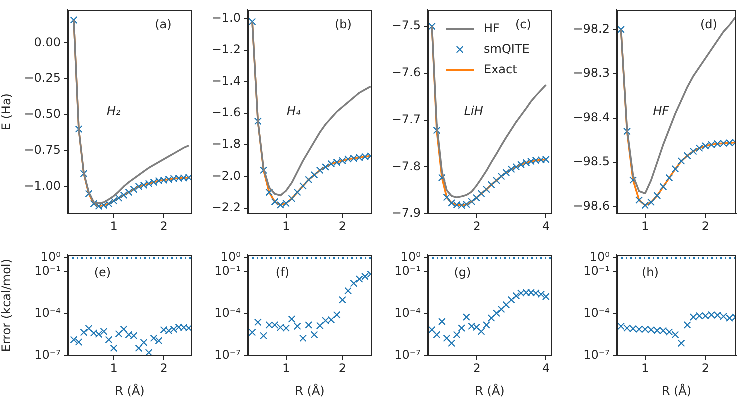 The height and width of the screenshot is (399, 742). What do you see at coordinates (343, 24) in the screenshot?
I see `annotation: (b)` at bounding box center [343, 24].